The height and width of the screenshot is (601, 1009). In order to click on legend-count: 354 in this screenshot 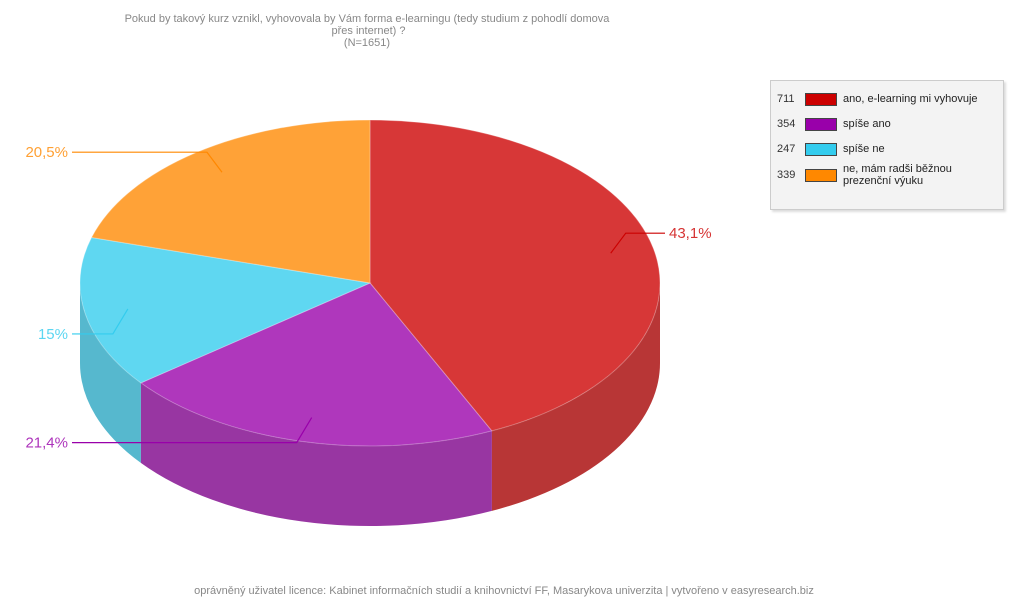, I will do `click(786, 124)`.